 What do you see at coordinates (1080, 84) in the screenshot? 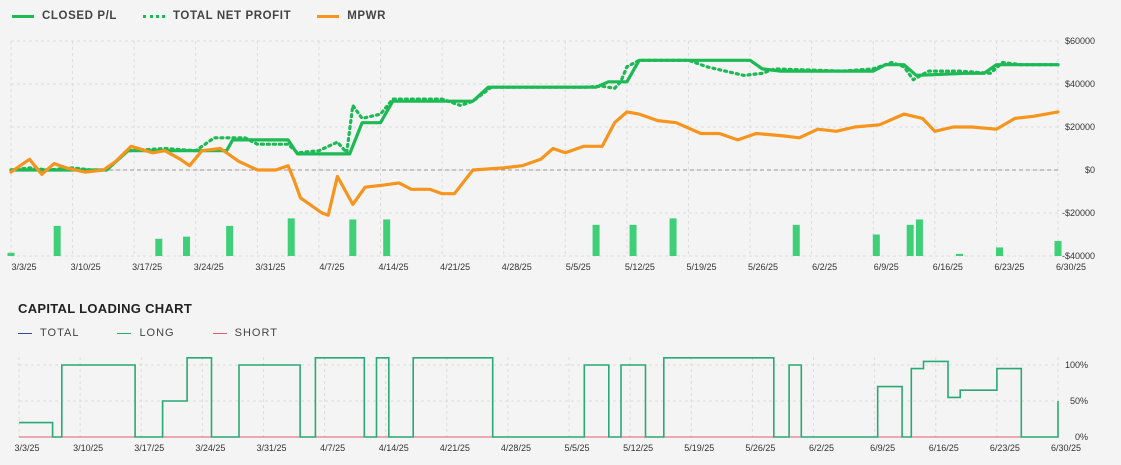
I see `y-tick-label: $40000` at bounding box center [1080, 84].